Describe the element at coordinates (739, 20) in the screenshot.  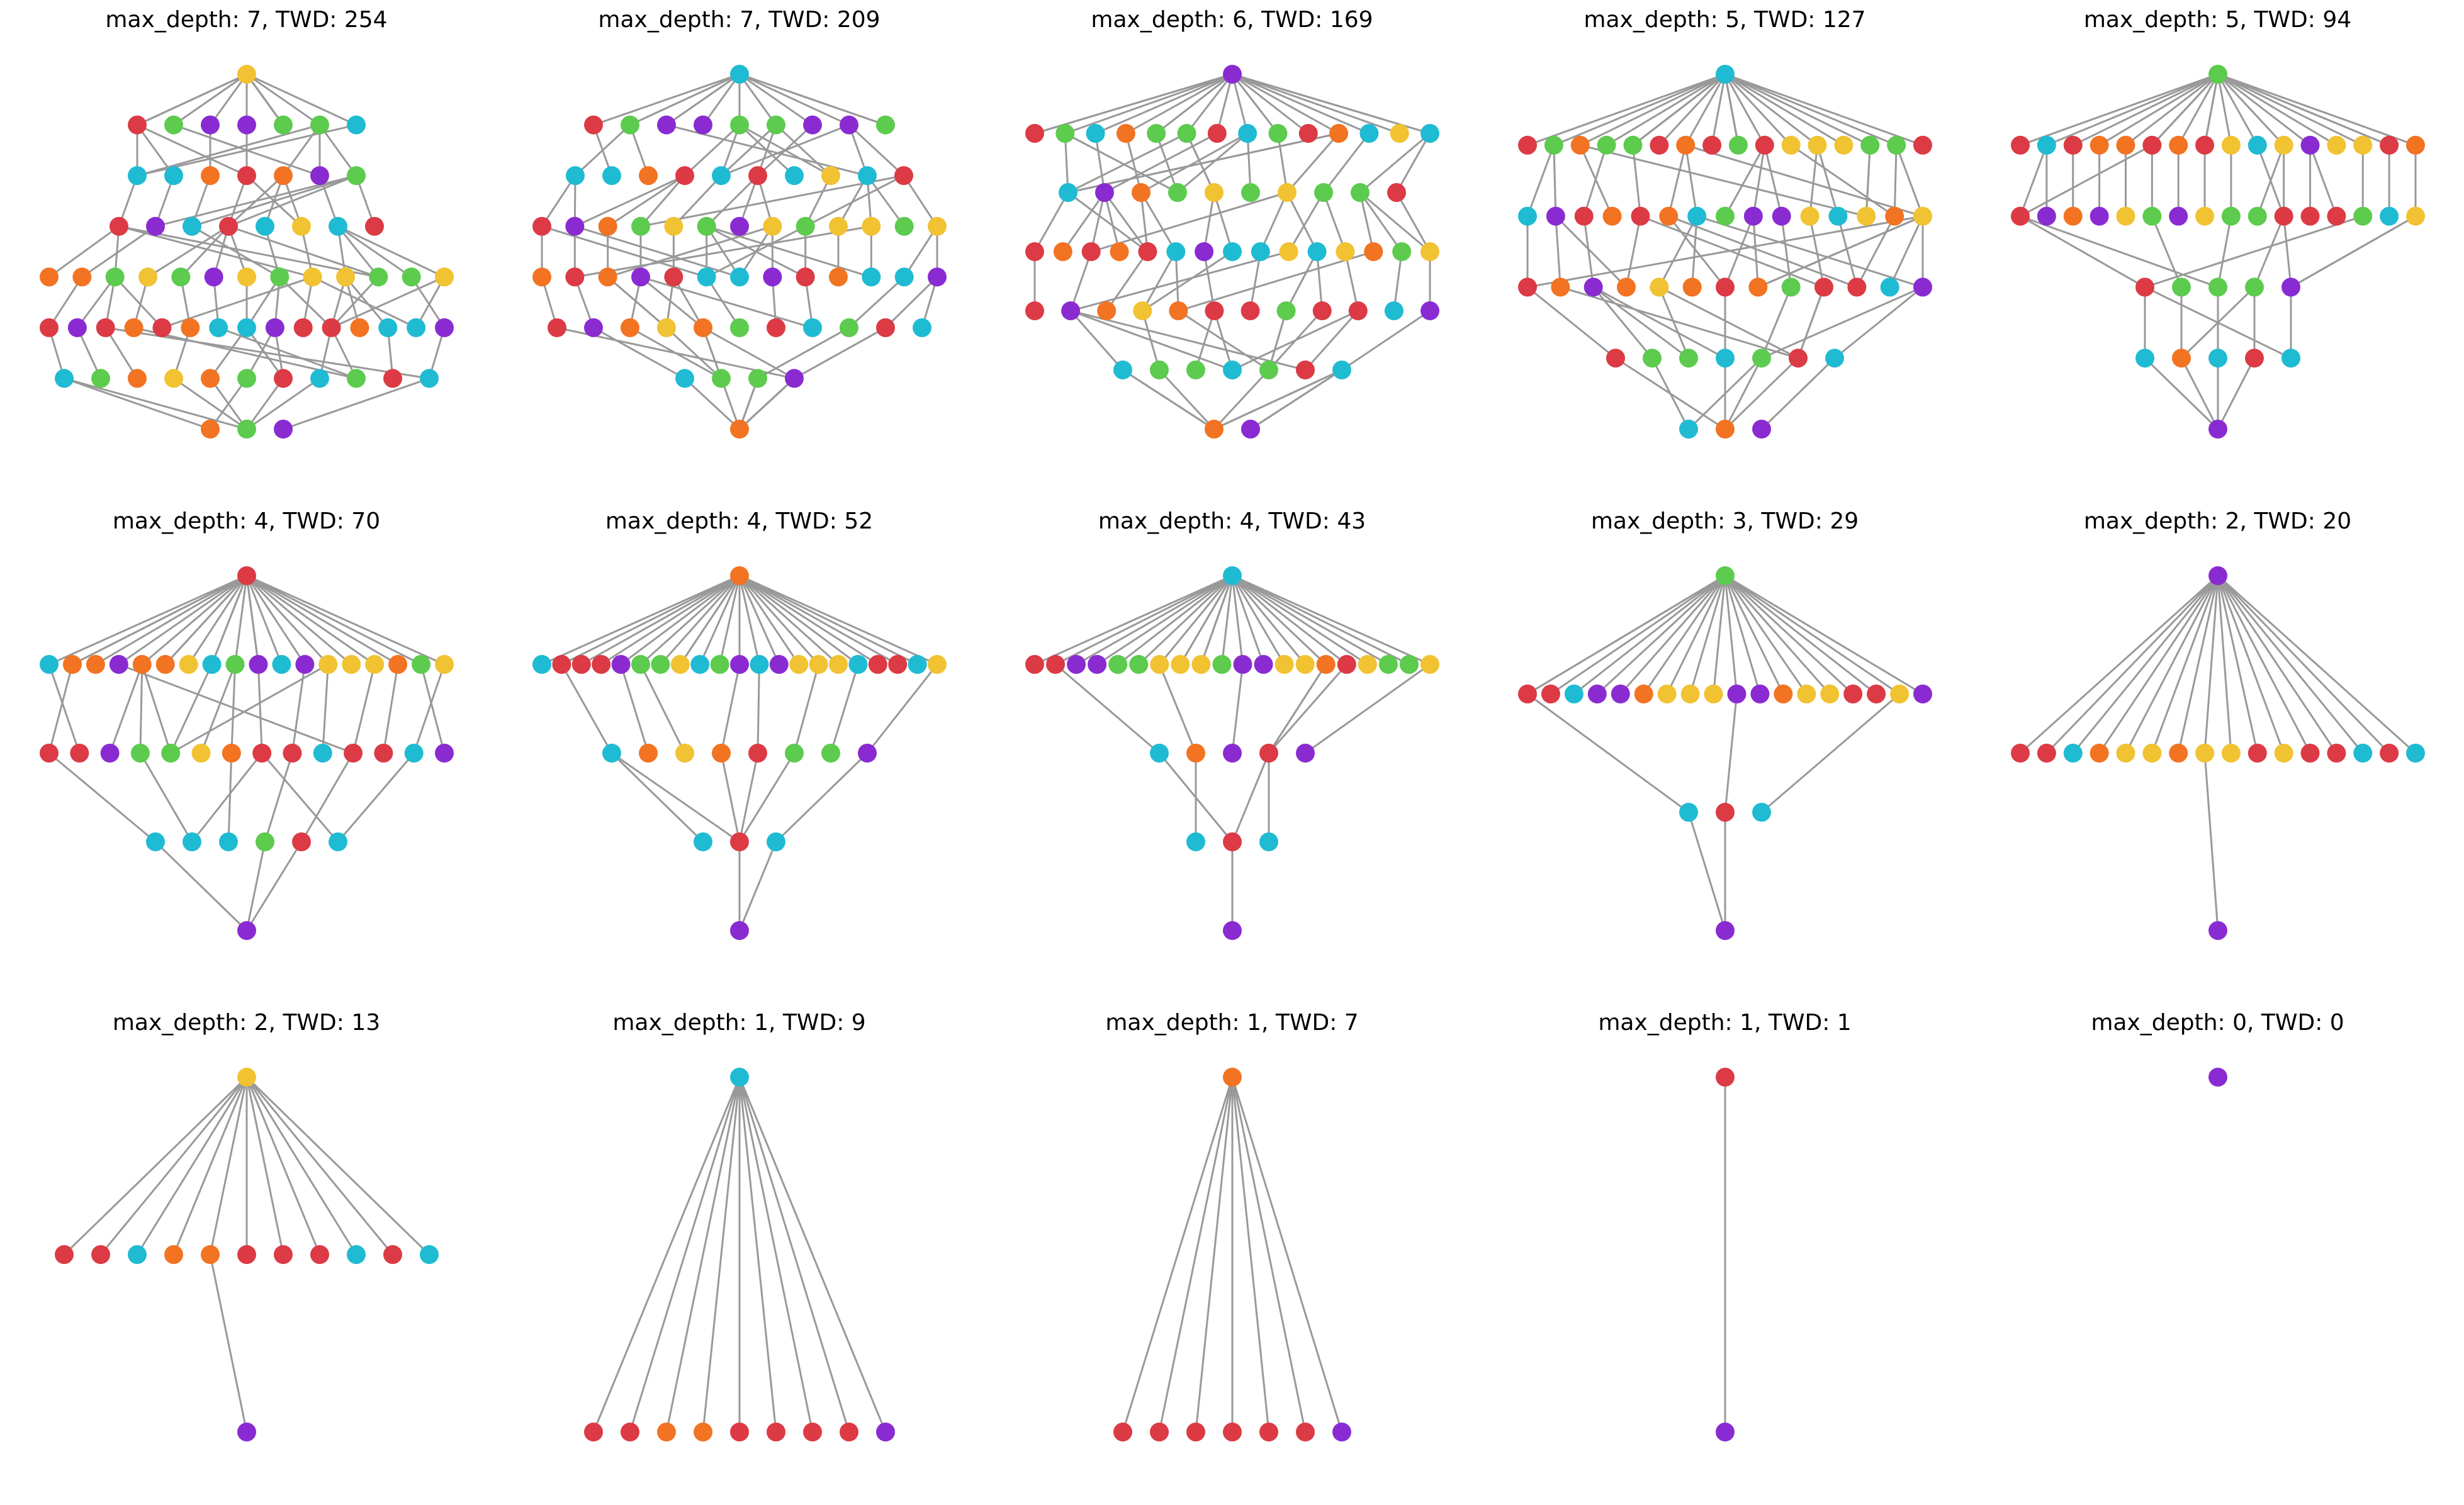
I see `panel-title: max_depth: 7, TWD: 209` at that location.